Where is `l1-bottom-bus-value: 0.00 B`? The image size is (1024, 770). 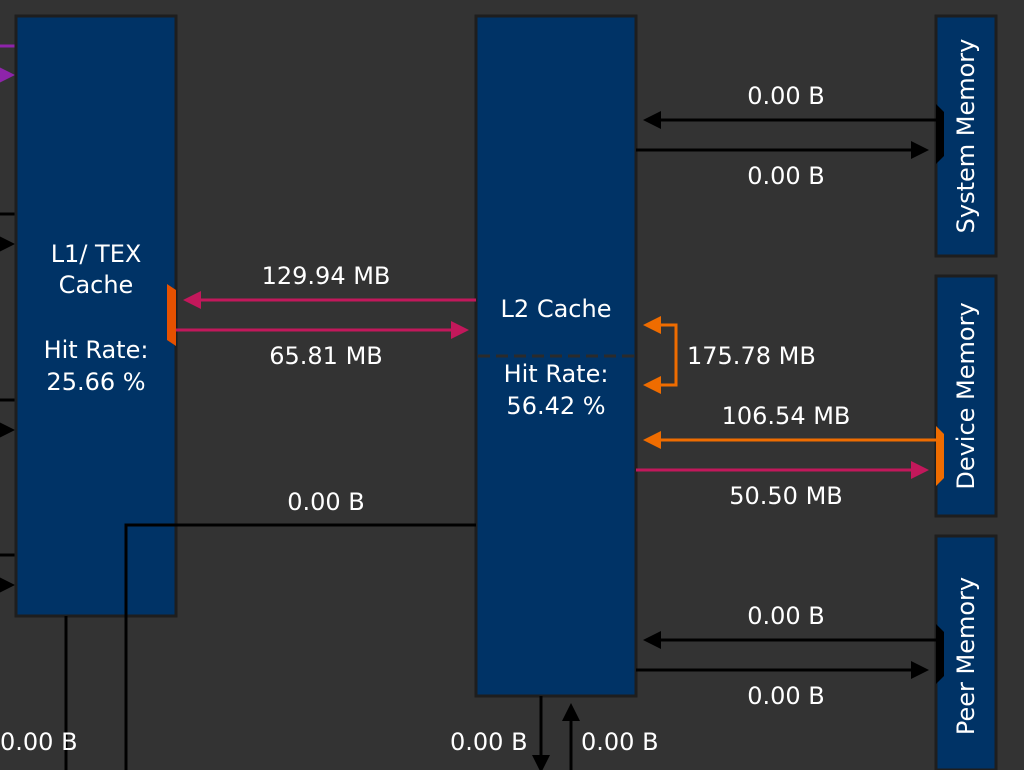 l1-bottom-bus-value: 0.00 B is located at coordinates (326, 502).